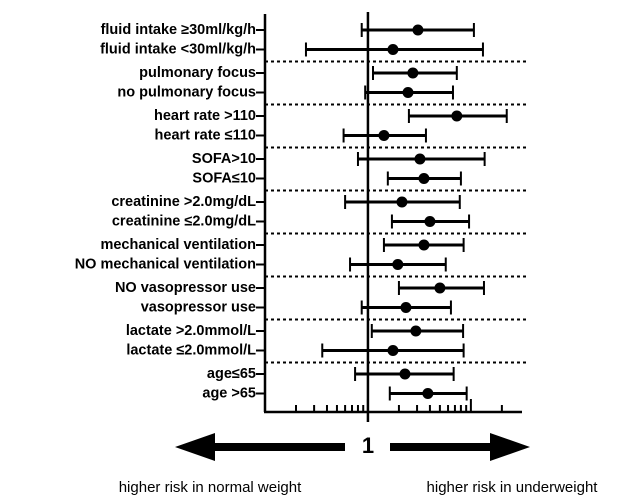 Image resolution: width=631 pixels, height=500 pixels. Describe the element at coordinates (178, 30) in the screenshot. I see `row-label: fluid intake ≥30ml/kg/h` at that location.